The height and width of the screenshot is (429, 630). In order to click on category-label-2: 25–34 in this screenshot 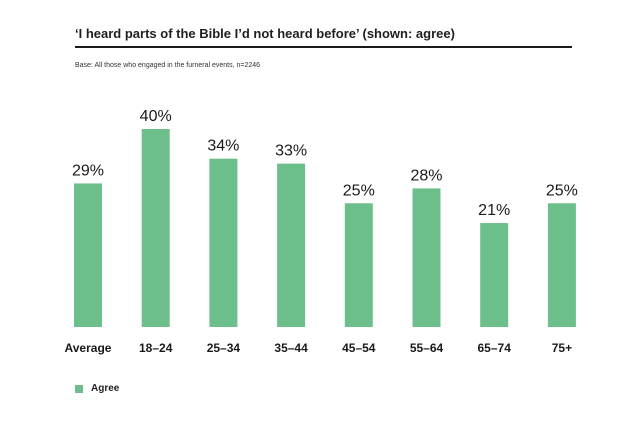, I will do `click(224, 348)`.